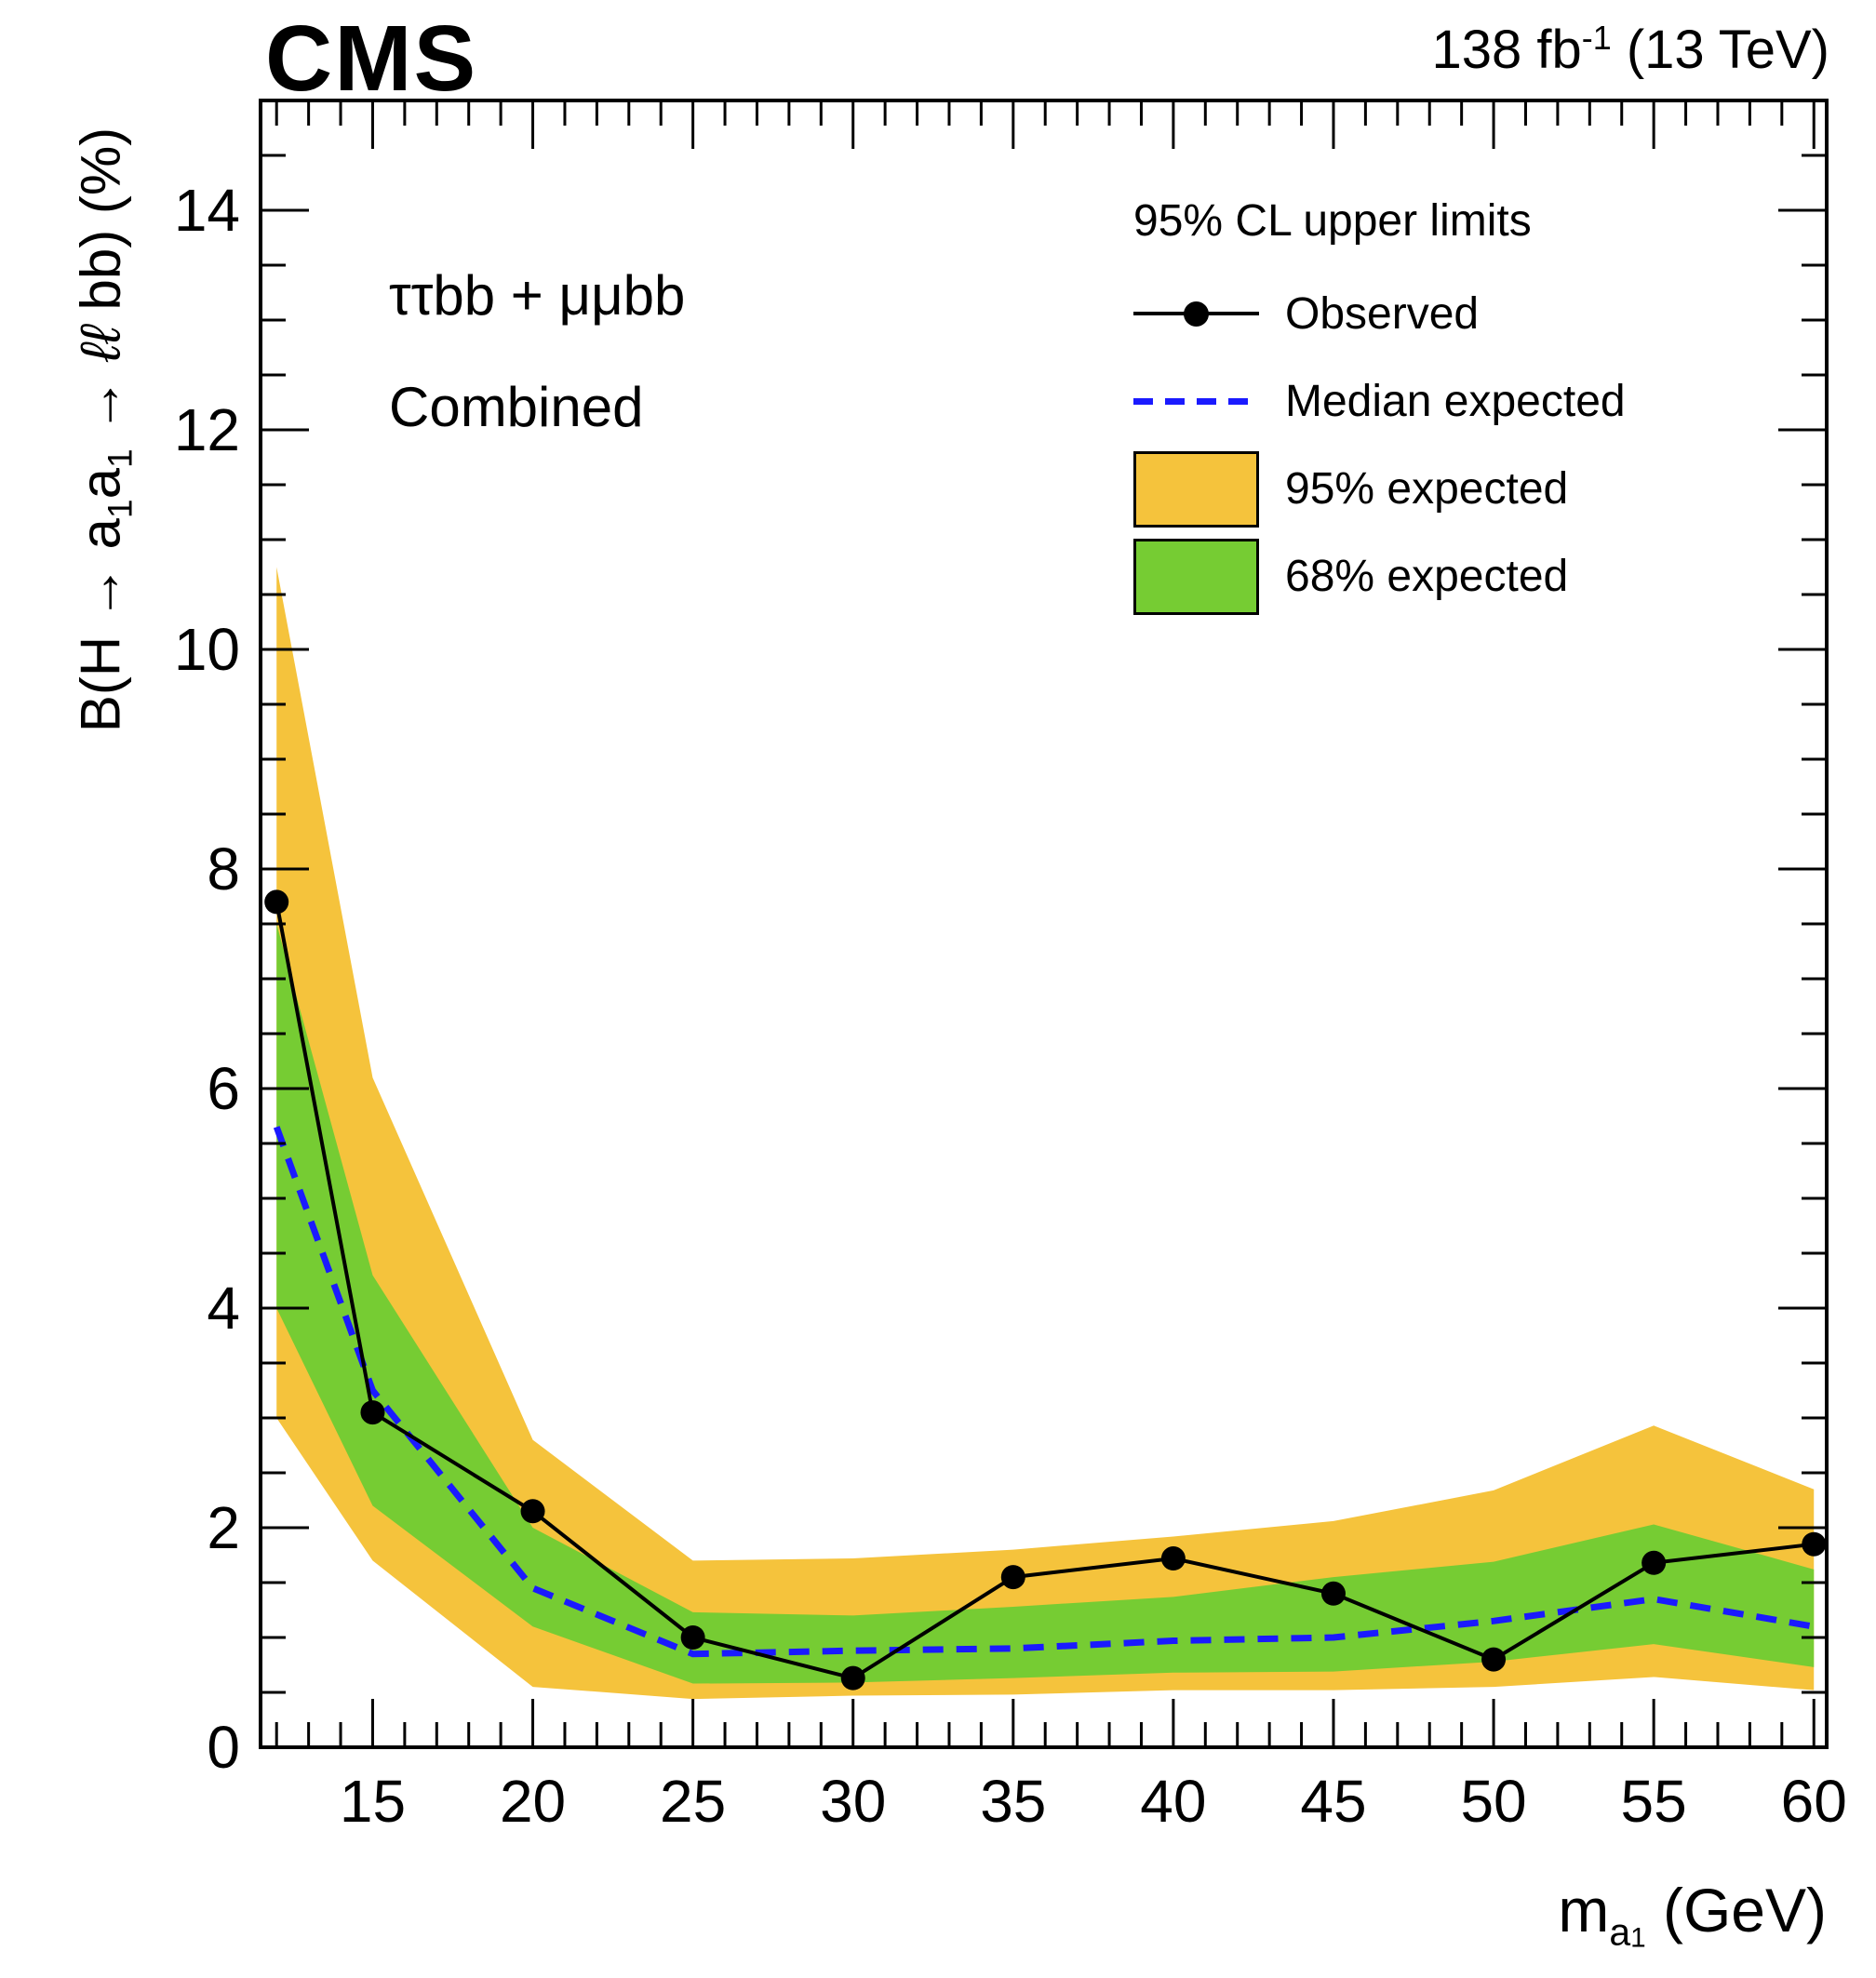 This screenshot has width=1876, height=1978. I want to click on y-tick-label: 8, so click(223, 868).